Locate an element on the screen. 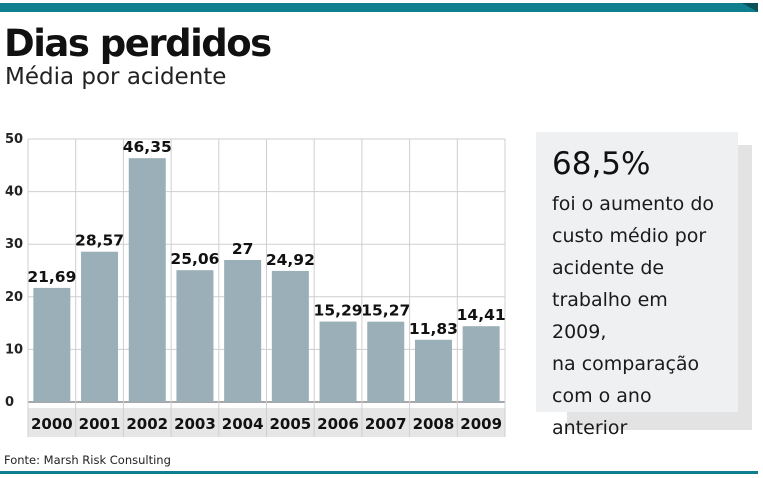  y-tick-label: 40 is located at coordinates (14, 192).